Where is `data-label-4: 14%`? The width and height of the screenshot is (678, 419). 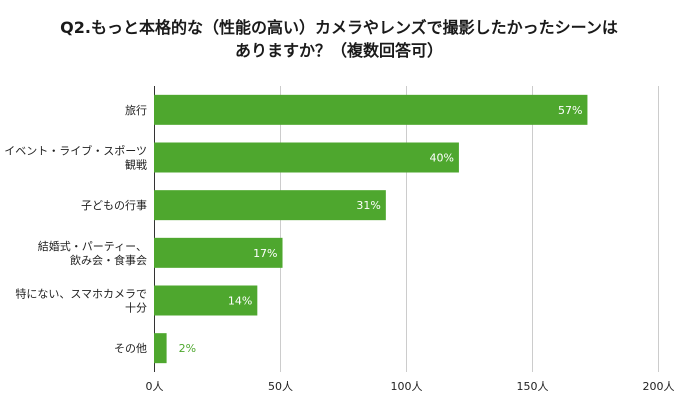 data-label-4: 14% is located at coordinates (240, 301).